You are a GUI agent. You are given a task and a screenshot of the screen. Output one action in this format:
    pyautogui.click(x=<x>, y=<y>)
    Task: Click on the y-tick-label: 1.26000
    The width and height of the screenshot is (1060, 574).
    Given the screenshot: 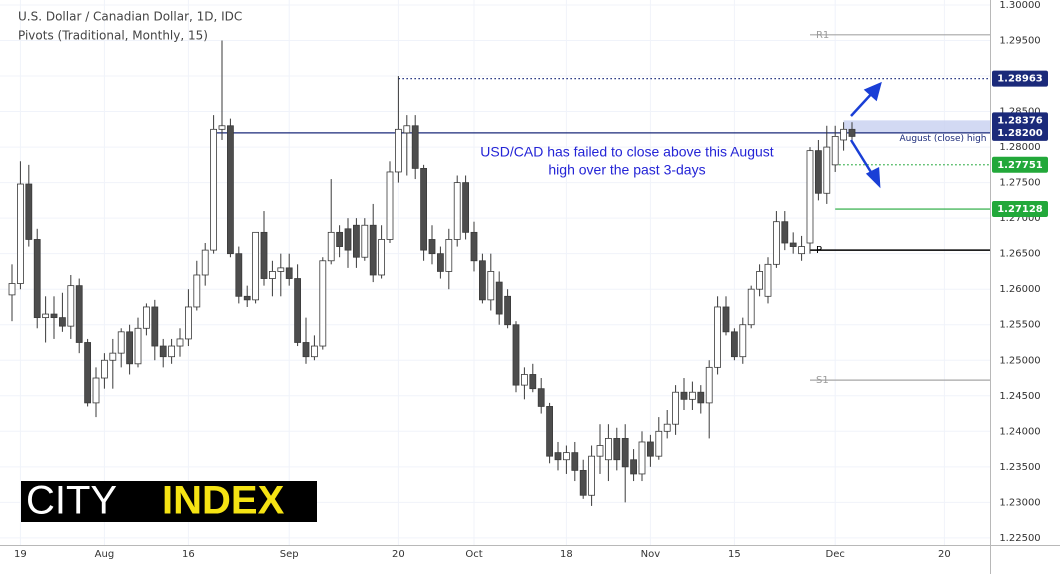 What is the action you would take?
    pyautogui.click(x=1019, y=289)
    